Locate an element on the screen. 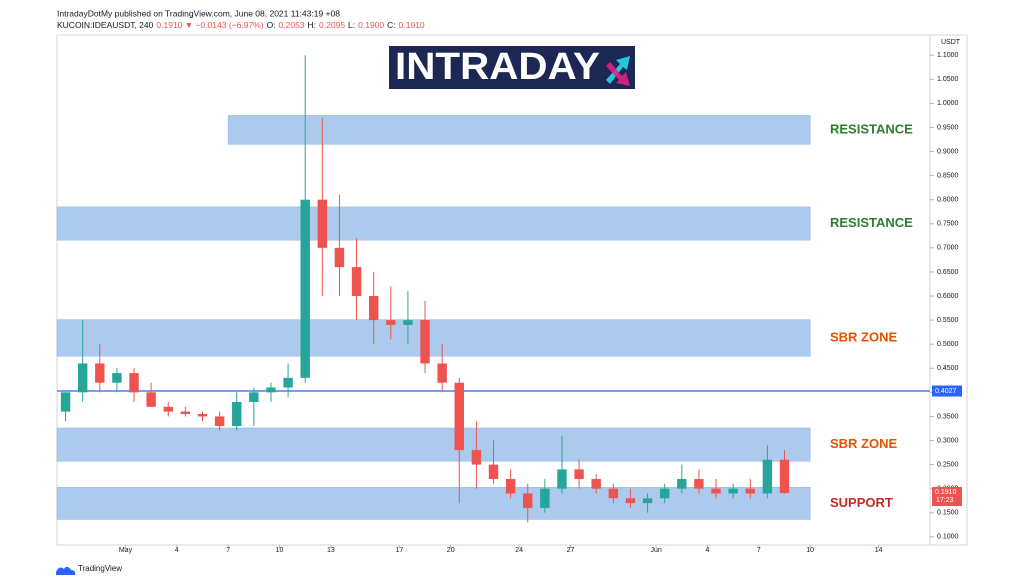 This screenshot has height=587, width=1024. header-part: 0.2053 is located at coordinates (292, 25).